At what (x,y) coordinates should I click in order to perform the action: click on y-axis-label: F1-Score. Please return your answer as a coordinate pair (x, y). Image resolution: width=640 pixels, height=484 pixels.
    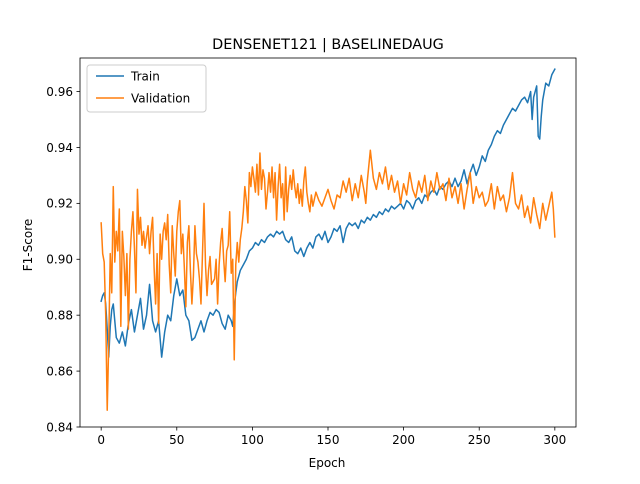
    Looking at the image, I should click on (28, 245).